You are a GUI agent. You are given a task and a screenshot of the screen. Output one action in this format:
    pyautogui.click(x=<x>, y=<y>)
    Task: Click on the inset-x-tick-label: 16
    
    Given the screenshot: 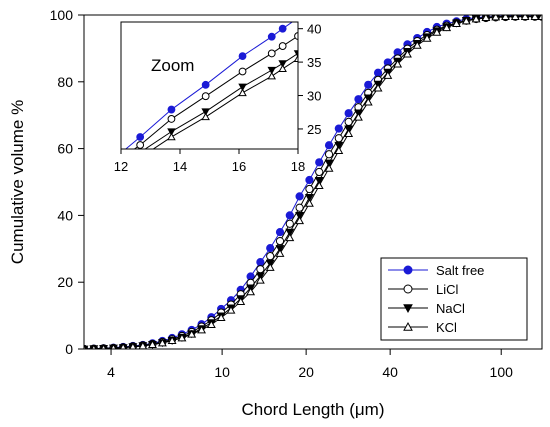 What is the action you would take?
    pyautogui.click(x=239, y=166)
    